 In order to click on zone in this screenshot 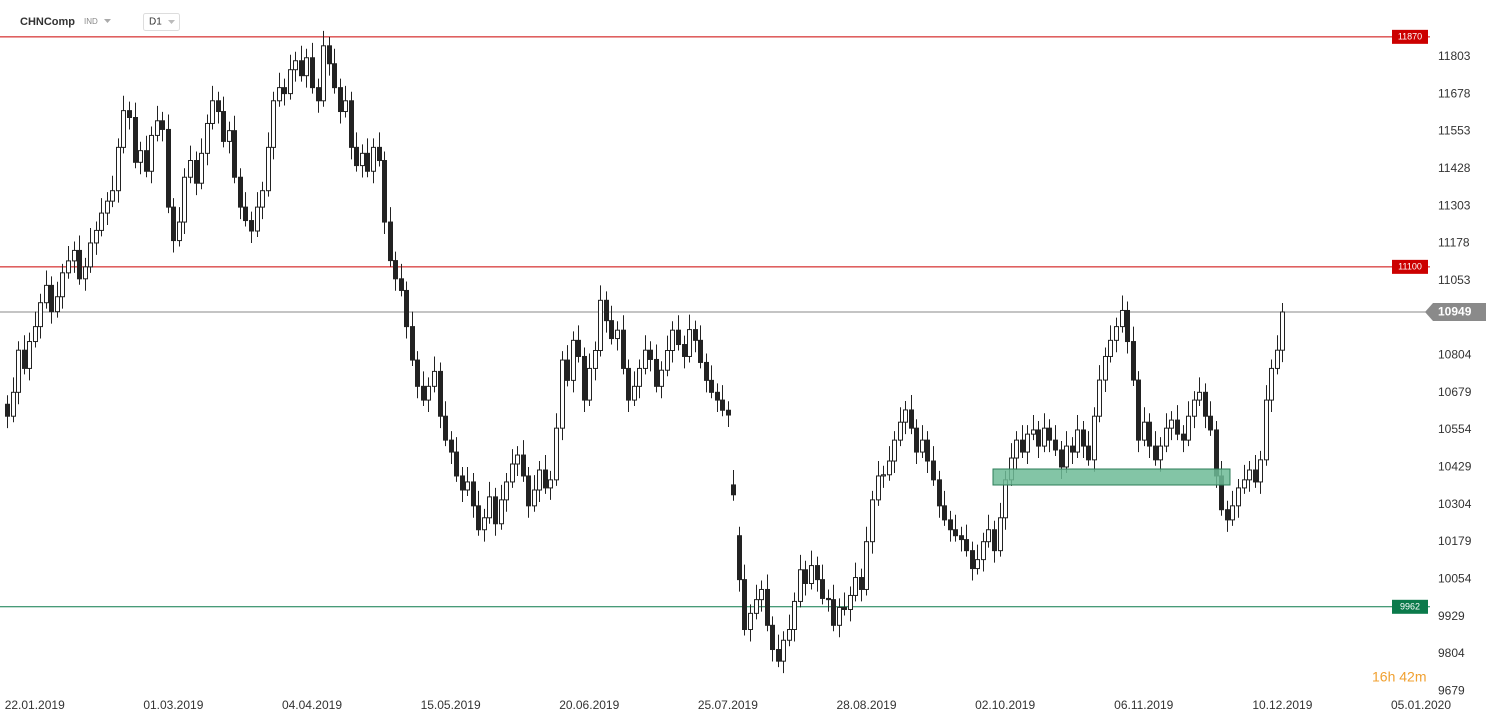, I will do `click(1111, 477)`.